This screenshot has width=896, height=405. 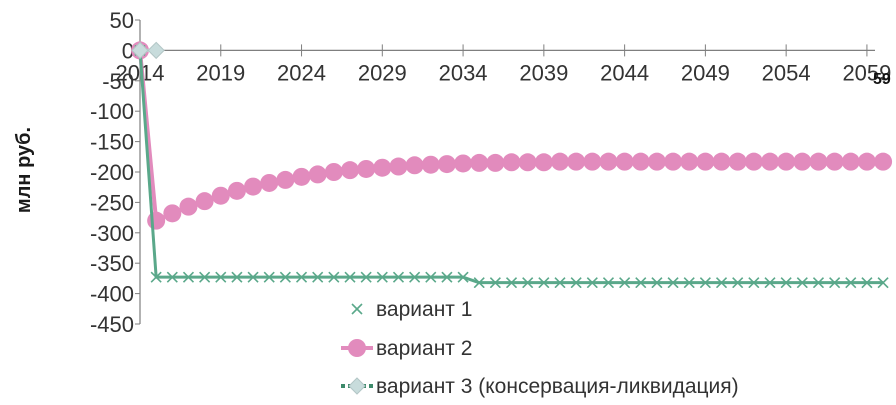 I want to click on x-tick-label: 2024, so click(x=301, y=72).